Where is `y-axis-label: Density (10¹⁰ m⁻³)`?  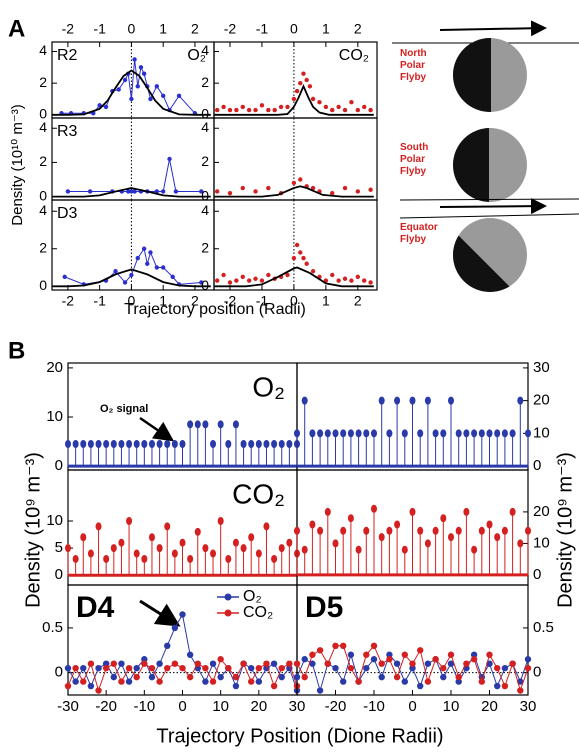 y-axis-label: Density (10¹⁰ m⁻³) is located at coordinates (17, 164).